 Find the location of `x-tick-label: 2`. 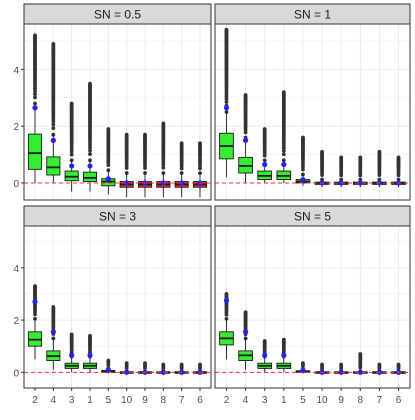

x-tick-label: 2 is located at coordinates (35, 400).